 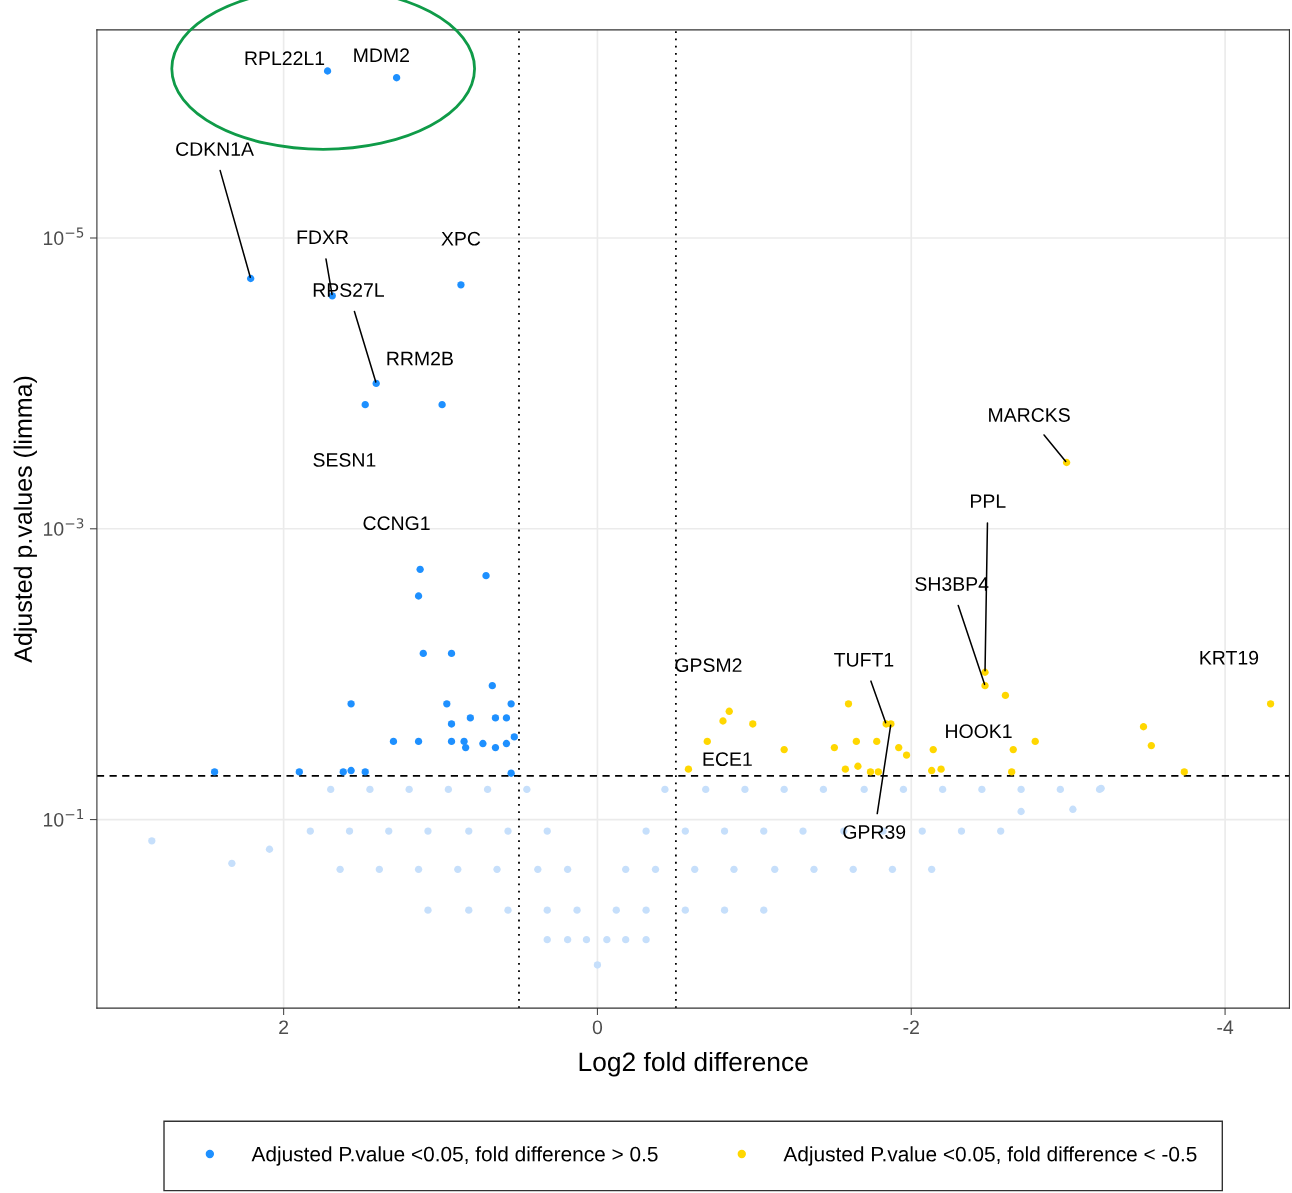 What do you see at coordinates (727, 759) in the screenshot?
I see `annotation: ECE1` at bounding box center [727, 759].